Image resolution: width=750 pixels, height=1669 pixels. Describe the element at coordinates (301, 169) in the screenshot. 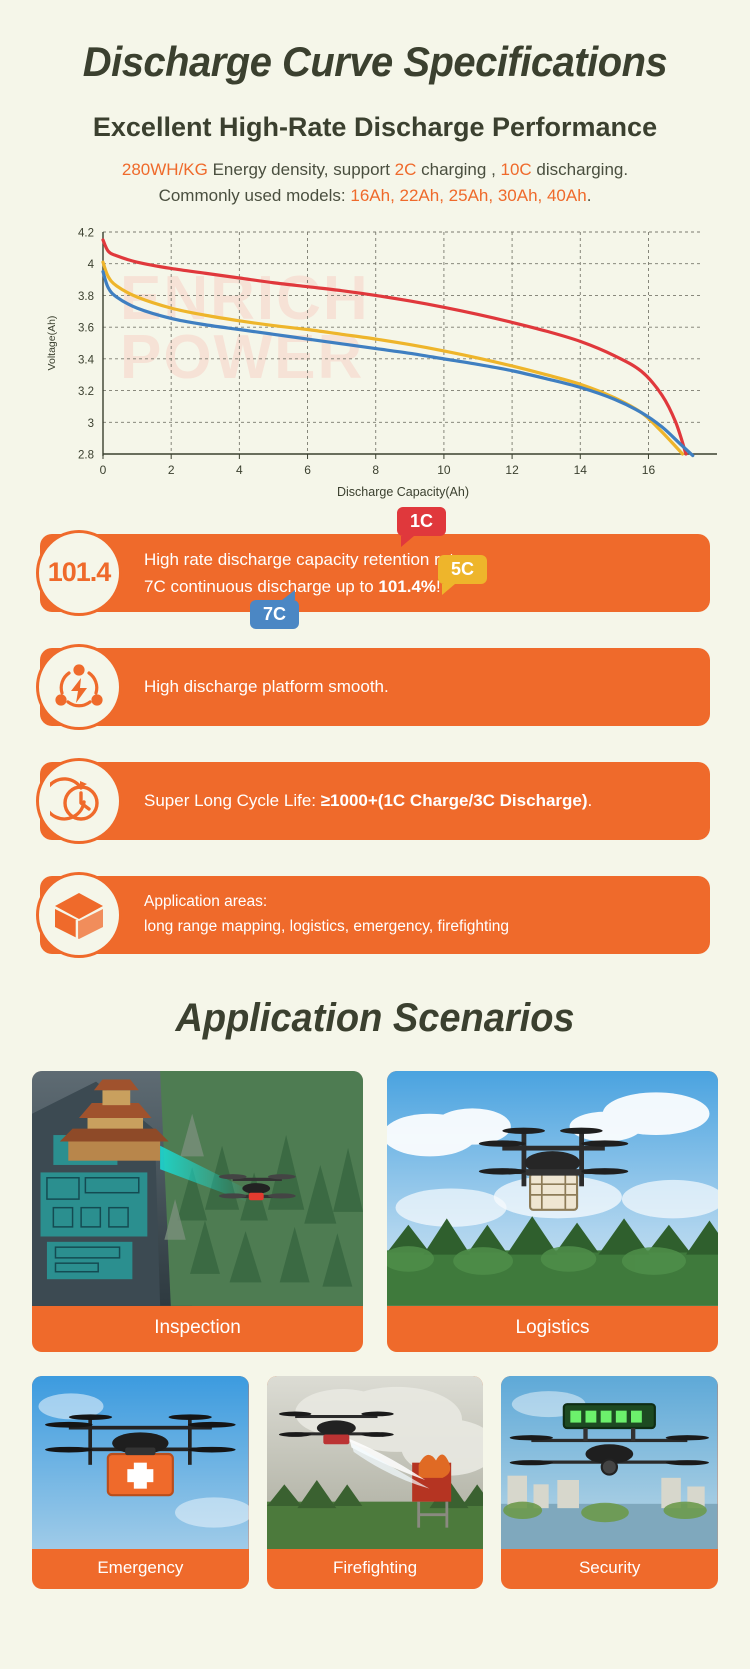

I see `lead-text-1: Energy density, support` at that location.